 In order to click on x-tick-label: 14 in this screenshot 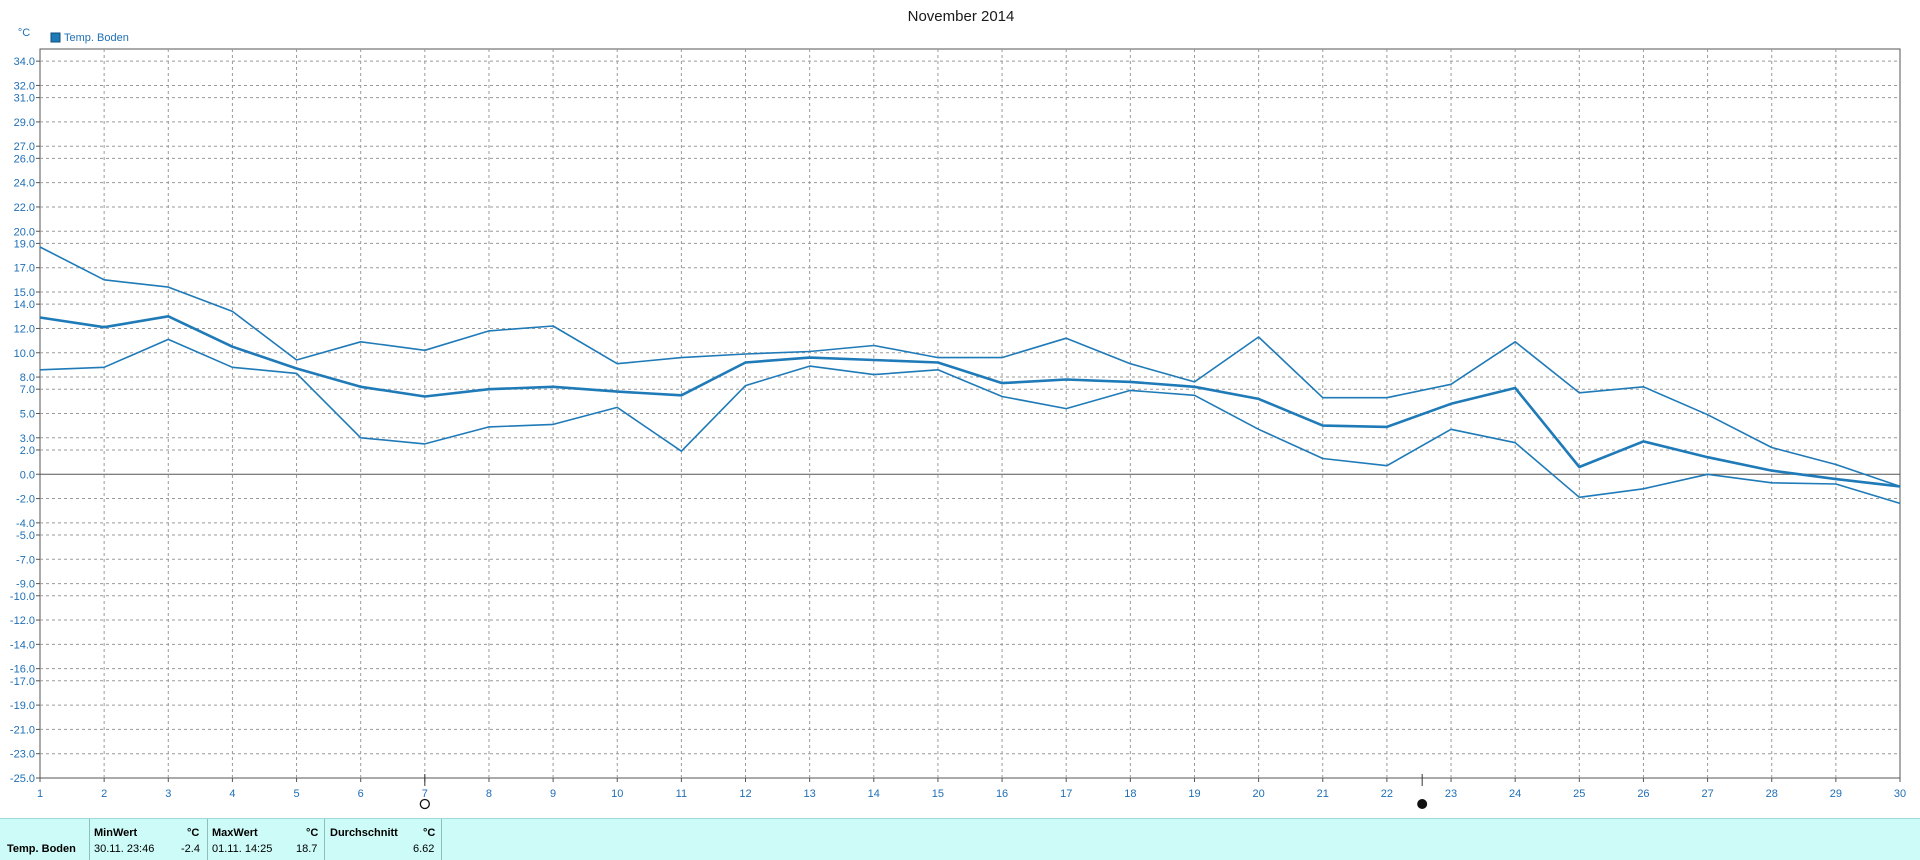, I will do `click(874, 794)`.